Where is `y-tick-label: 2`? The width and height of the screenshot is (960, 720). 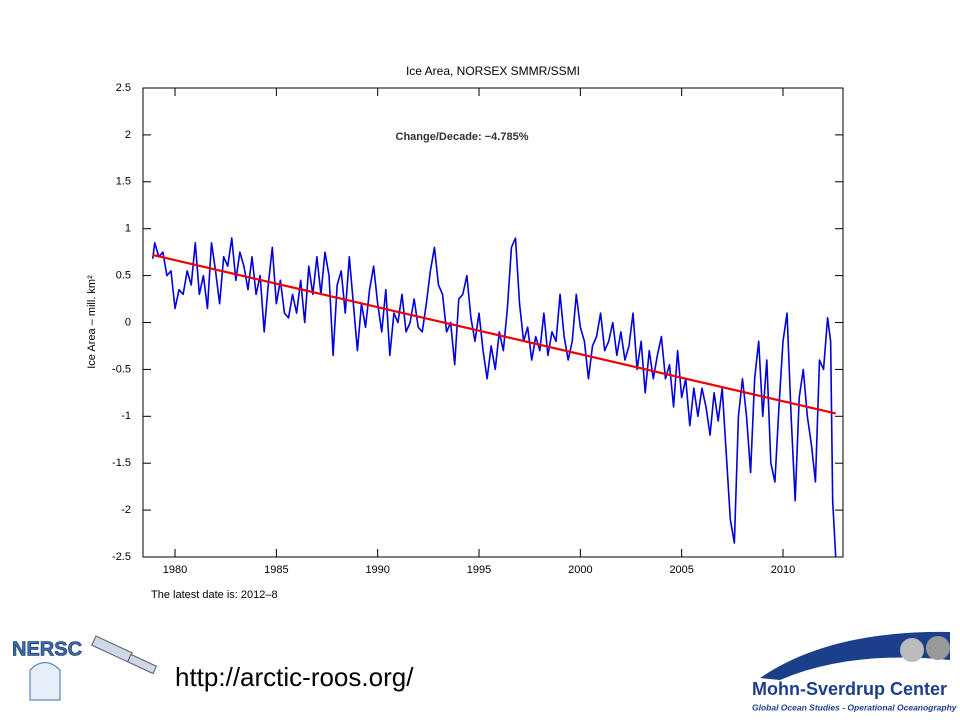 y-tick-label: 2 is located at coordinates (128, 135).